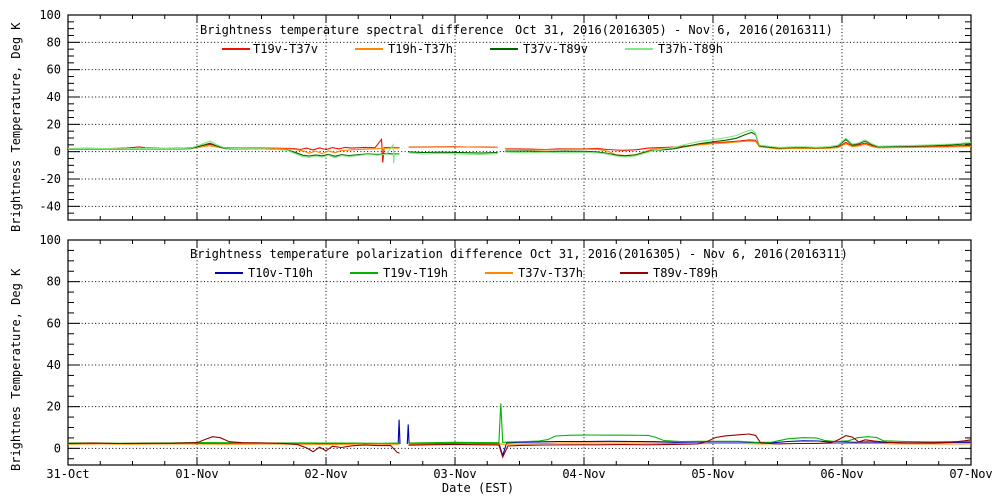 The height and width of the screenshot is (500, 1000). Describe the element at coordinates (519, 446) in the screenshot. I see `series-line-t89v-t89h` at that location.